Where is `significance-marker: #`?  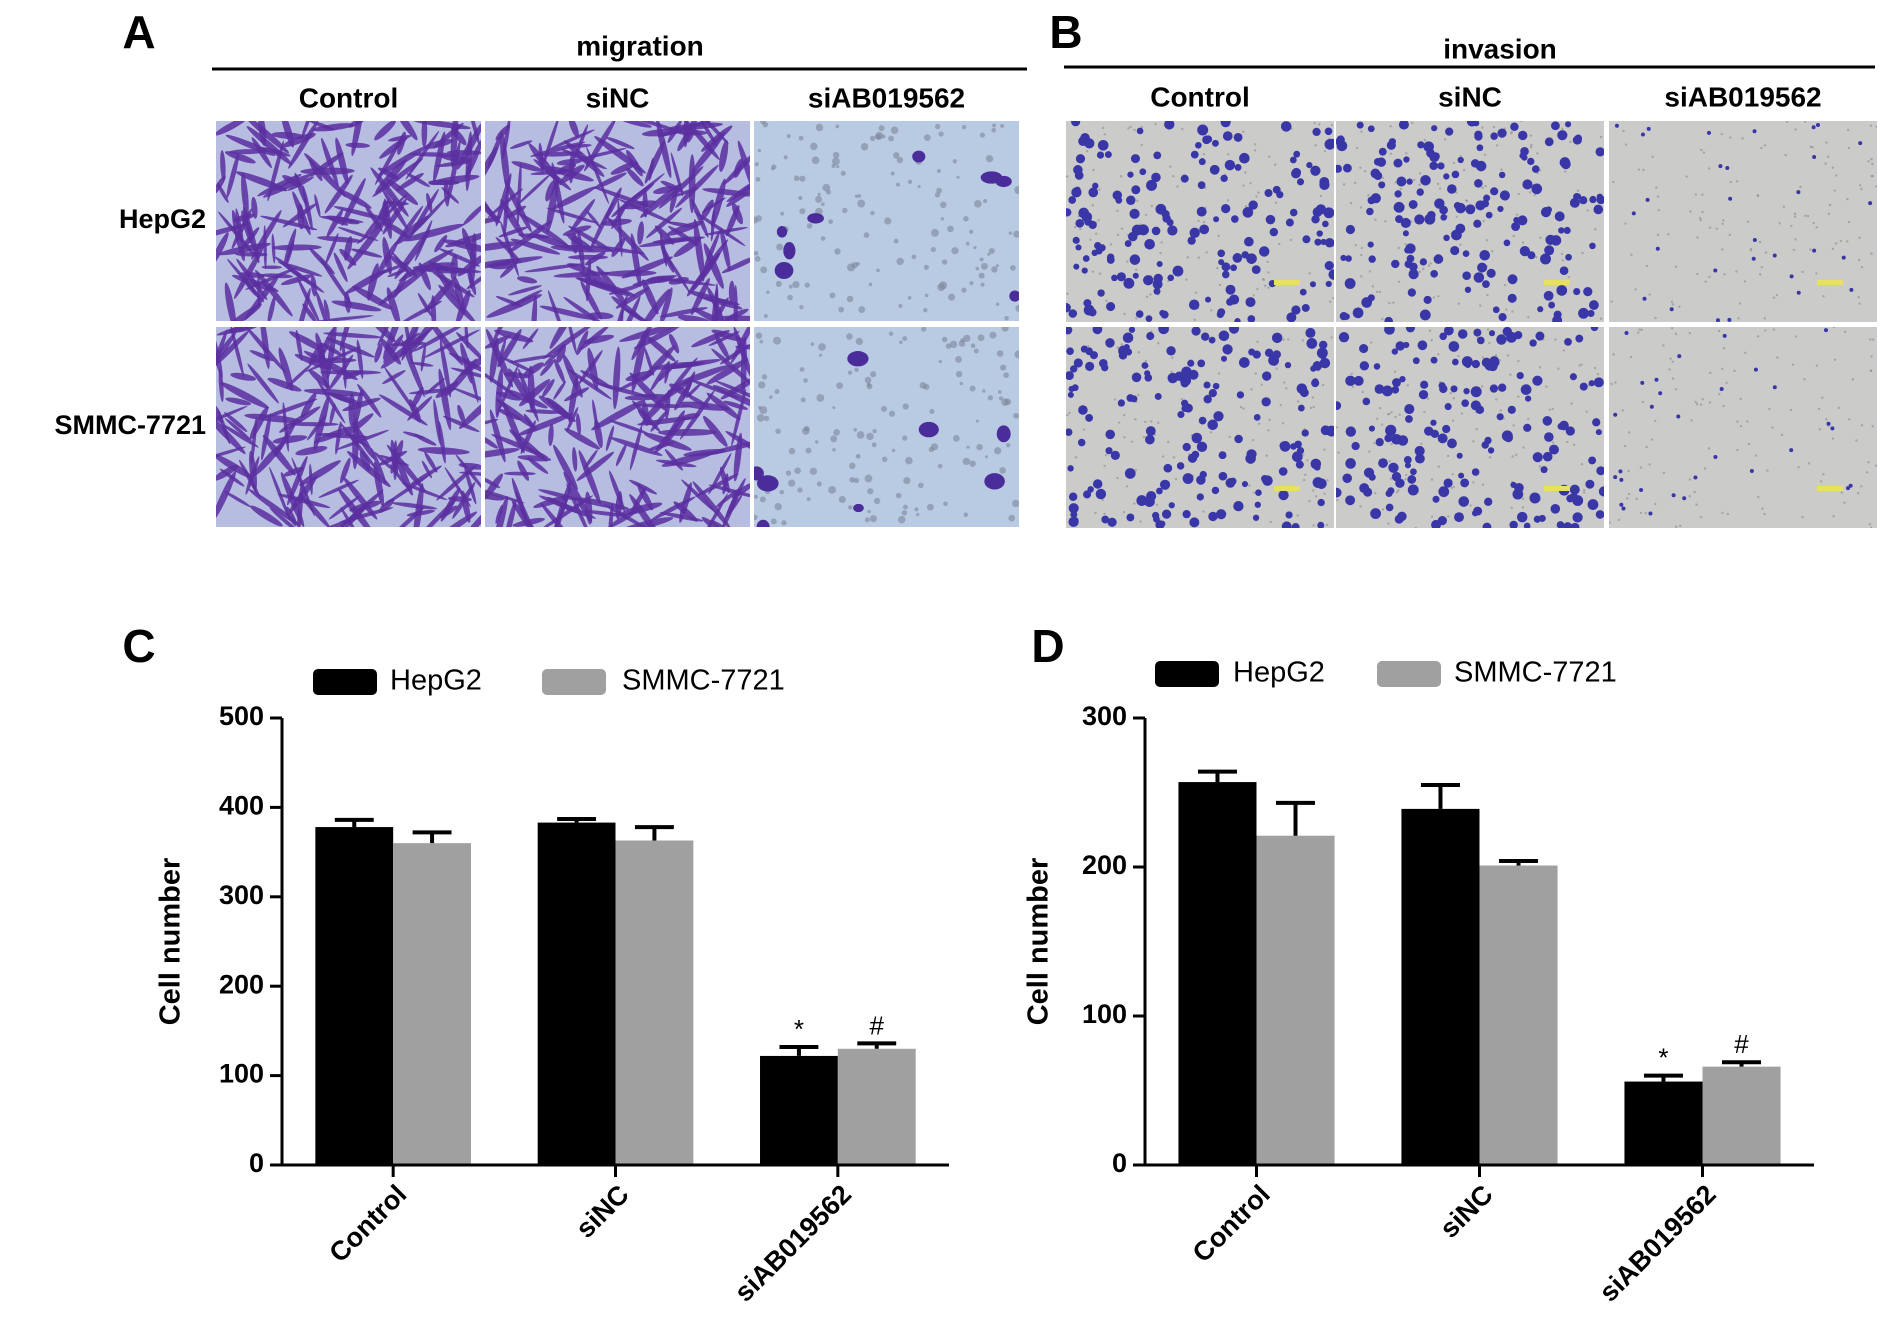 significance-marker: # is located at coordinates (1741, 1044).